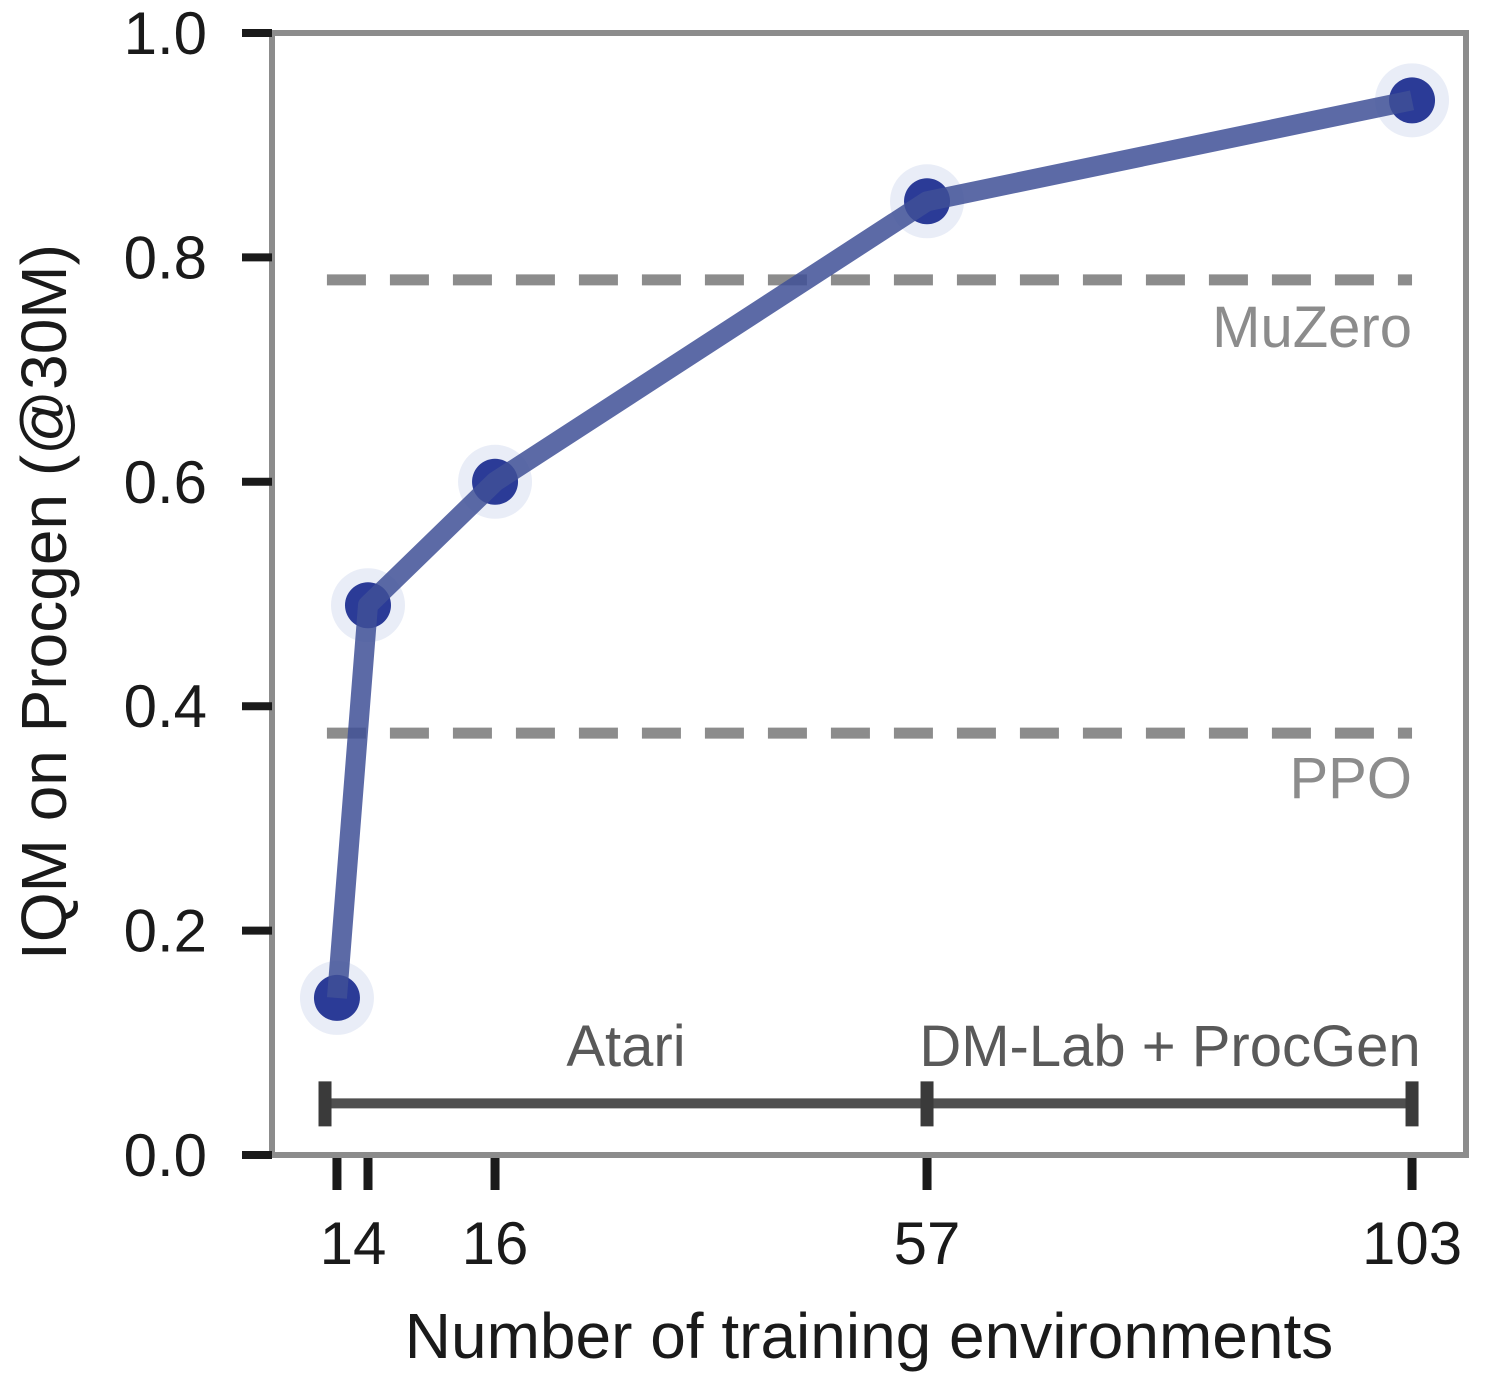 The width and height of the screenshot is (1488, 1384). I want to click on baseline-label-ppo: PPO, so click(1351, 778).